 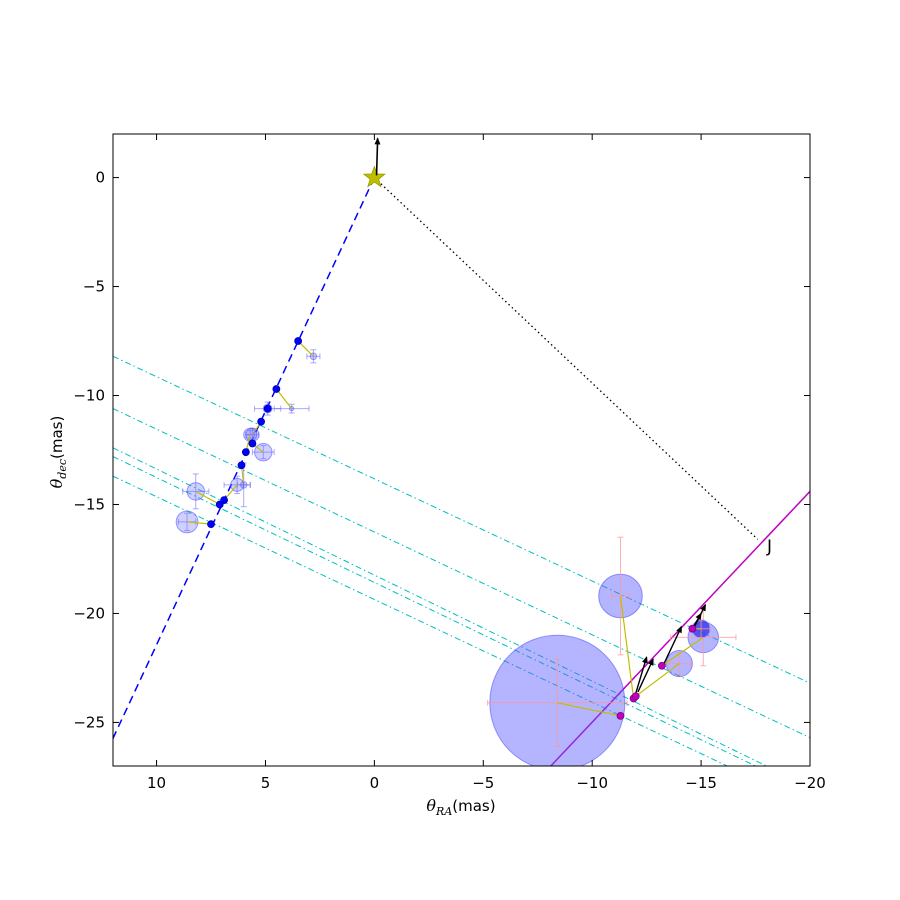 What do you see at coordinates (156, 783) in the screenshot?
I see `x-tick-label-0: 10` at bounding box center [156, 783].